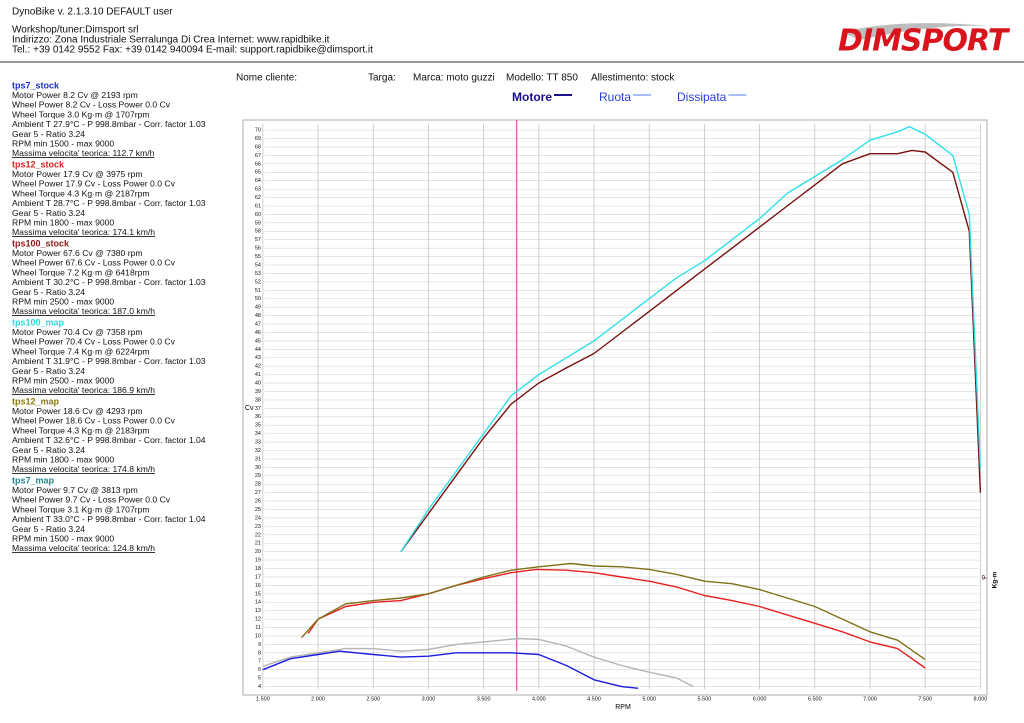  Describe the element at coordinates (94, 421) in the screenshot. I see `run-detail: Wheel Power 18.6 Cv - Loss Power 0.0 Cv` at that location.